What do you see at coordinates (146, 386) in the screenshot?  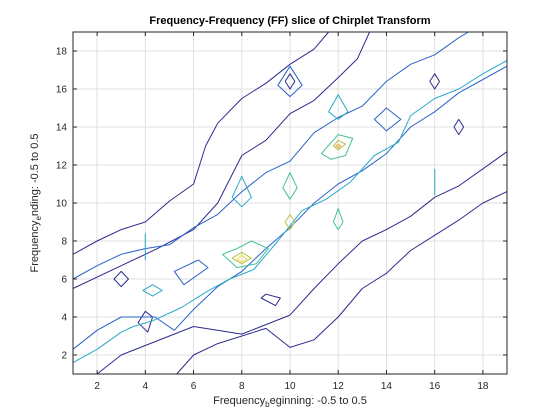 I see `x-tick-label: 4` at bounding box center [146, 386].